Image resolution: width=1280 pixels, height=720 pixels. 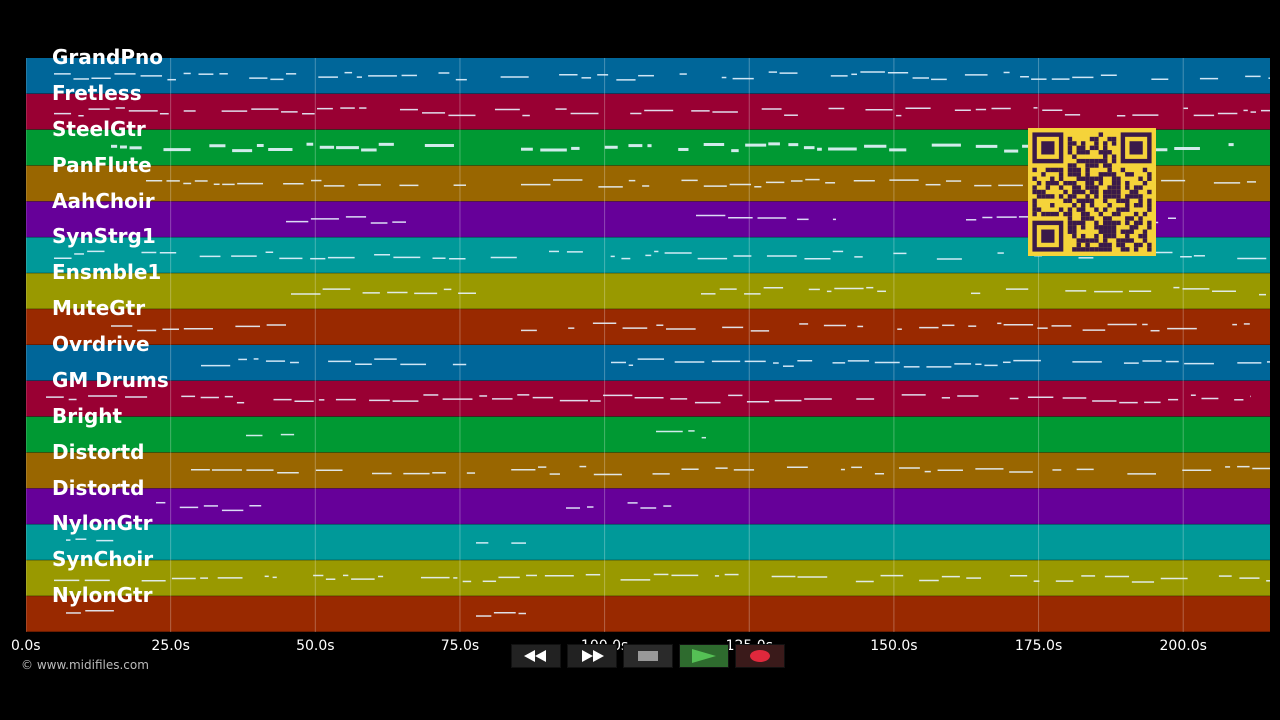 What do you see at coordinates (704, 656) in the screenshot?
I see `play-button` at bounding box center [704, 656].